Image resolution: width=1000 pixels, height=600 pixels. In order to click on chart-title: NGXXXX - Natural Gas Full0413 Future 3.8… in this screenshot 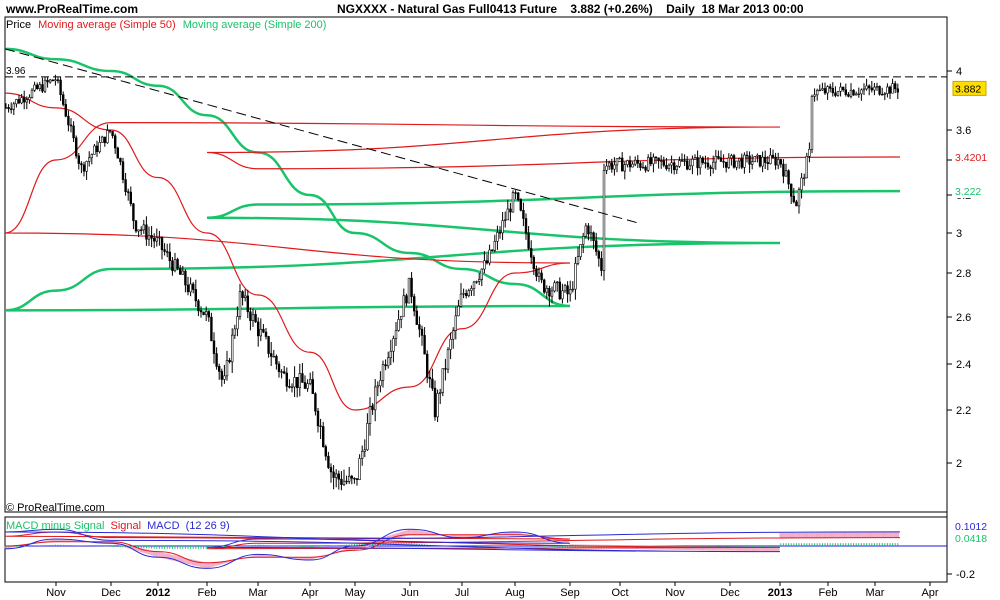, I will do `click(570, 9)`.